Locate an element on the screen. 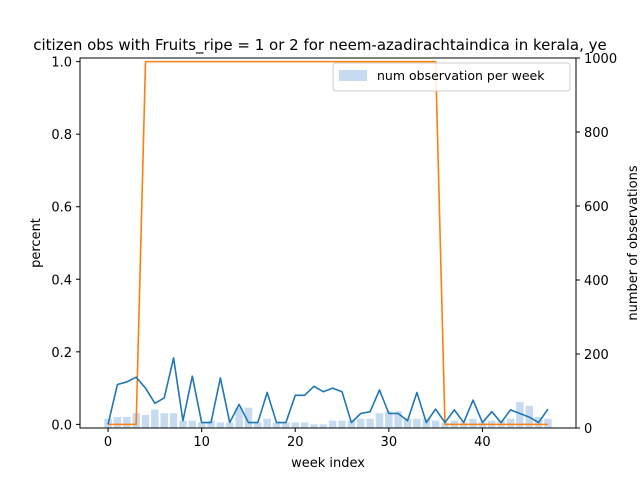 This screenshot has height=480, width=640. y-tick-label: 0.8 is located at coordinates (61, 135).